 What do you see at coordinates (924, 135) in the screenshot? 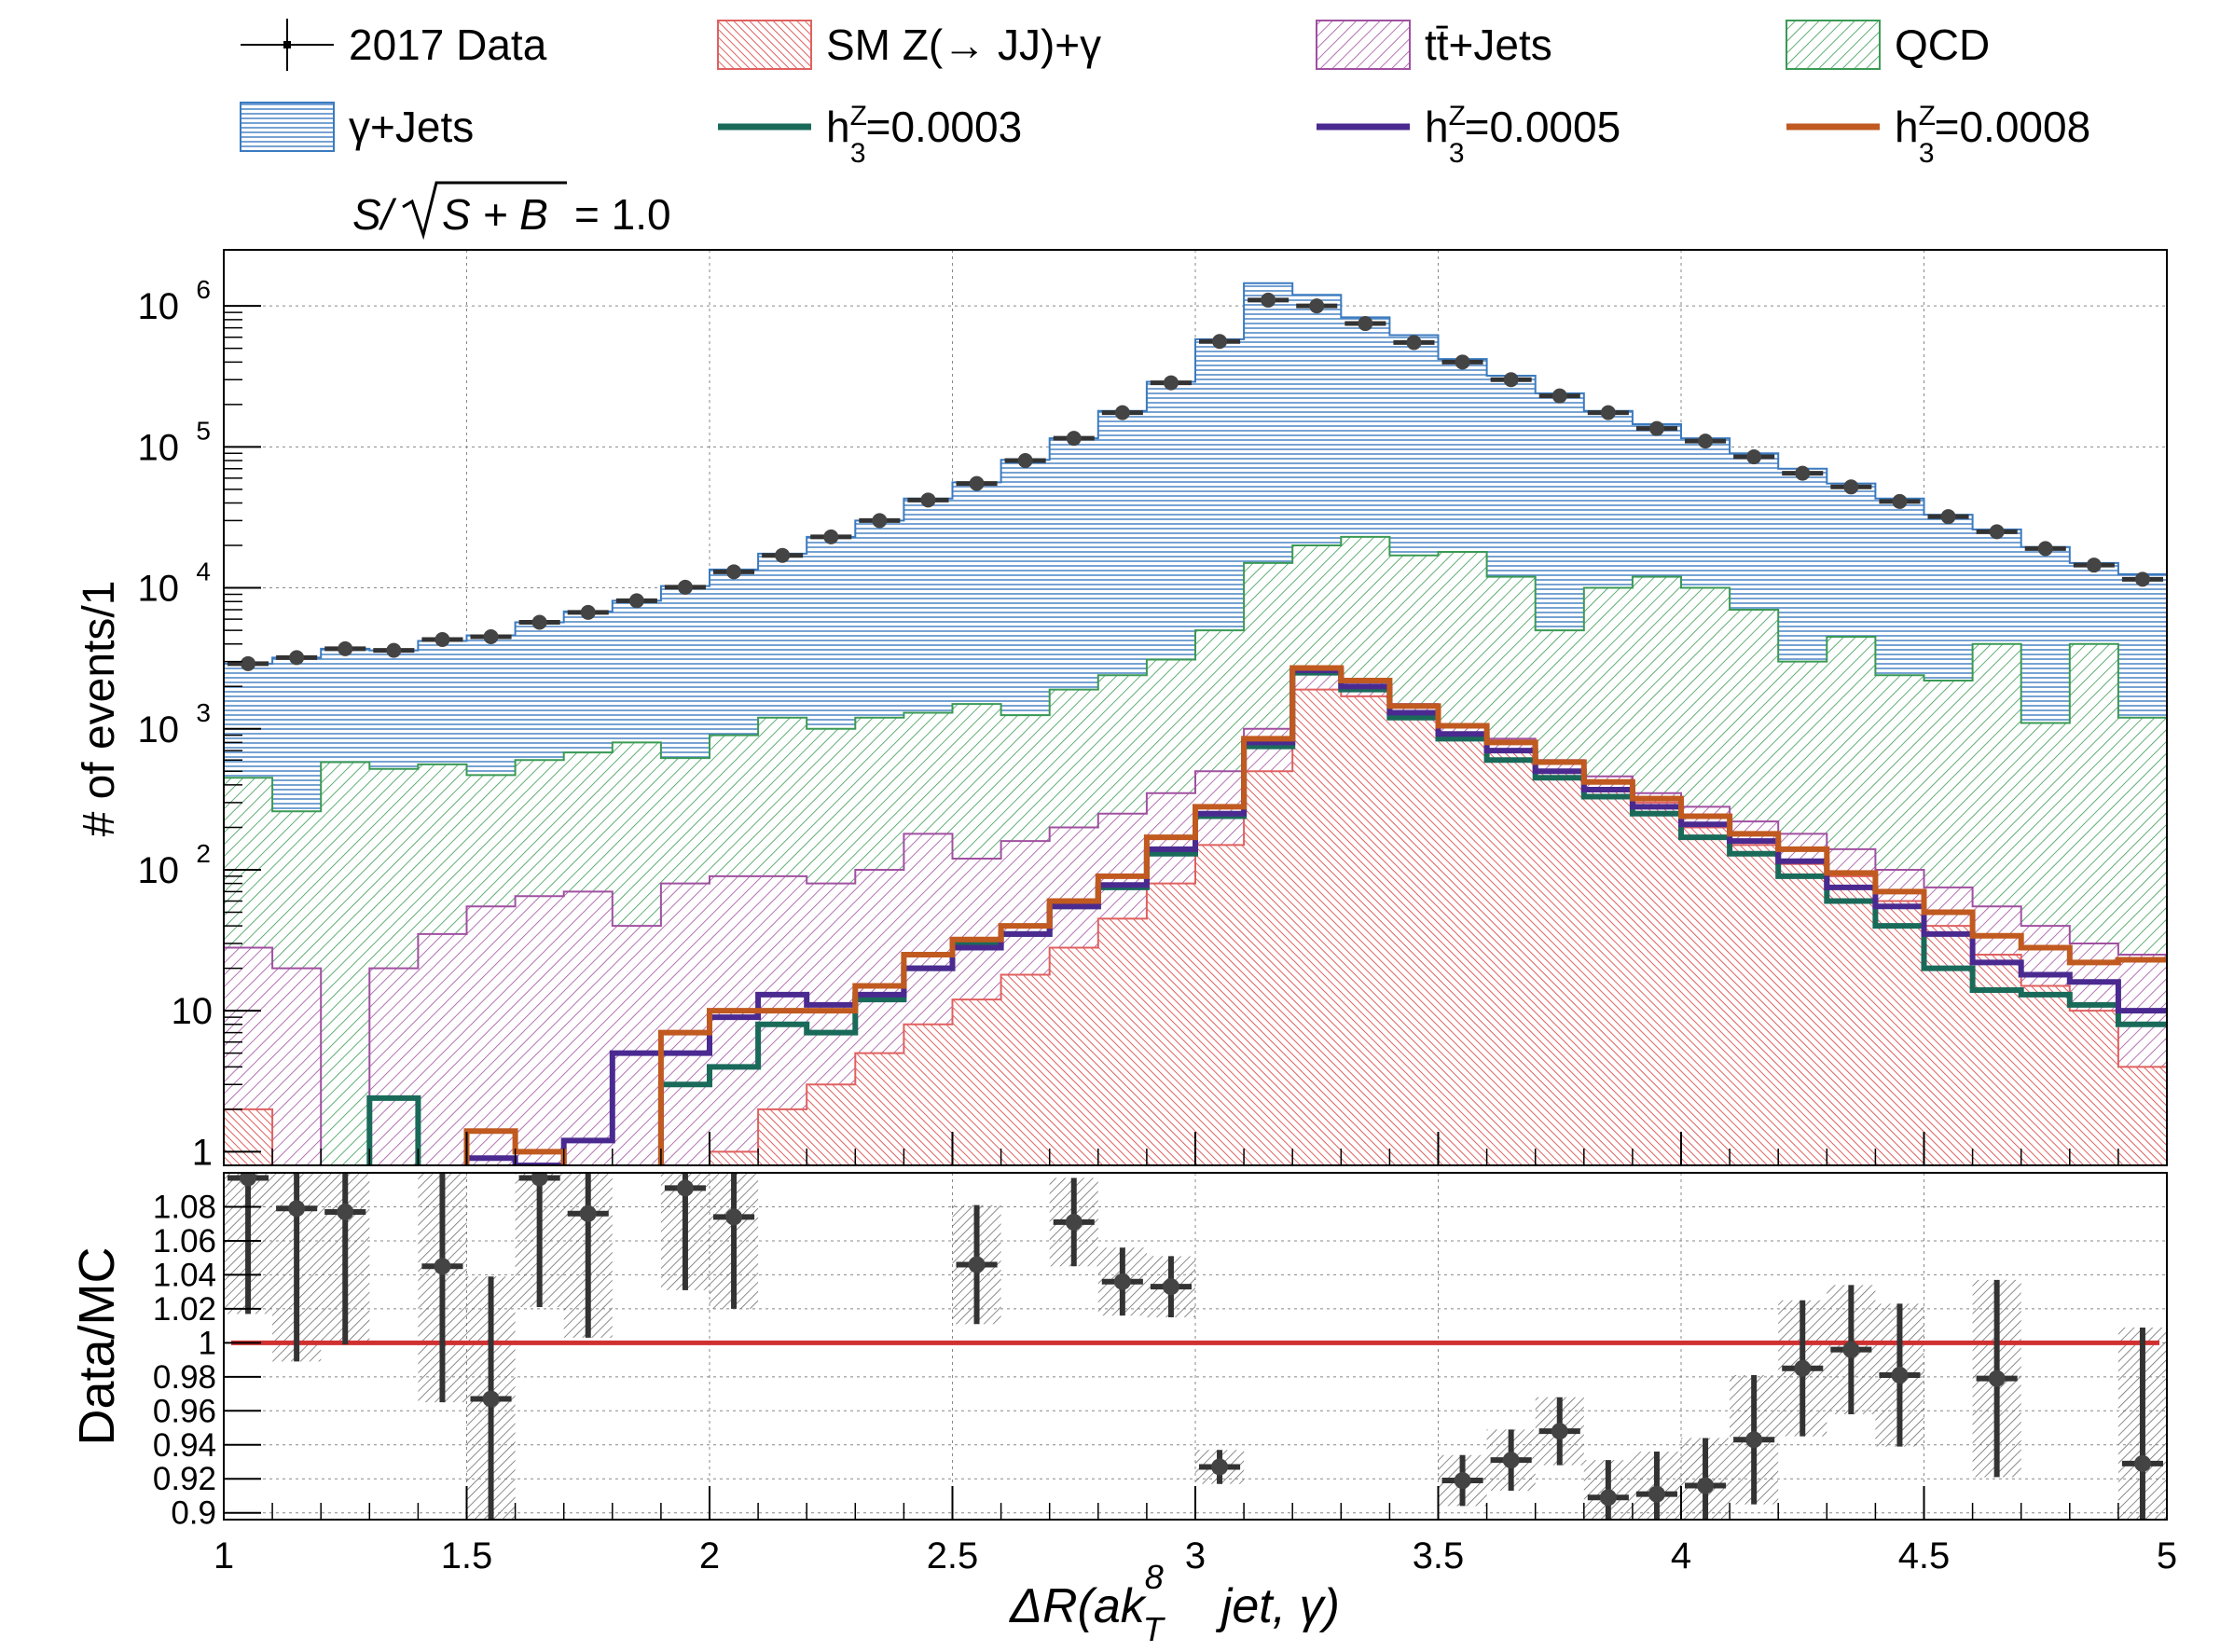
I see `legend-label: hZ 3=0.0003` at bounding box center [924, 135].